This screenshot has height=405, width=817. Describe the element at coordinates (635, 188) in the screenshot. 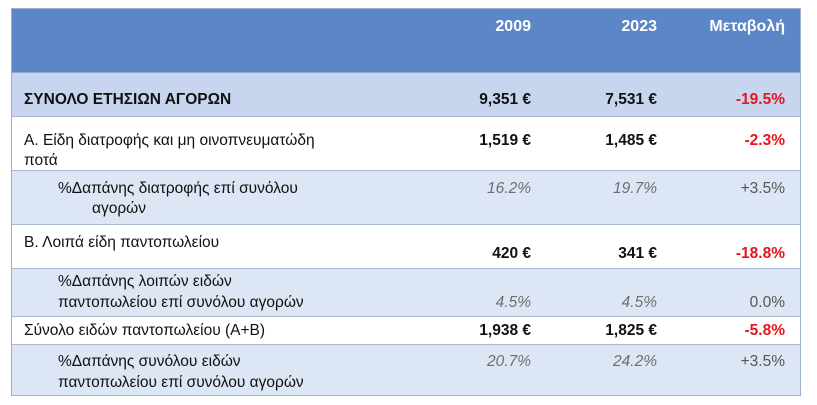

I see `value-2023: 19.7%` at that location.